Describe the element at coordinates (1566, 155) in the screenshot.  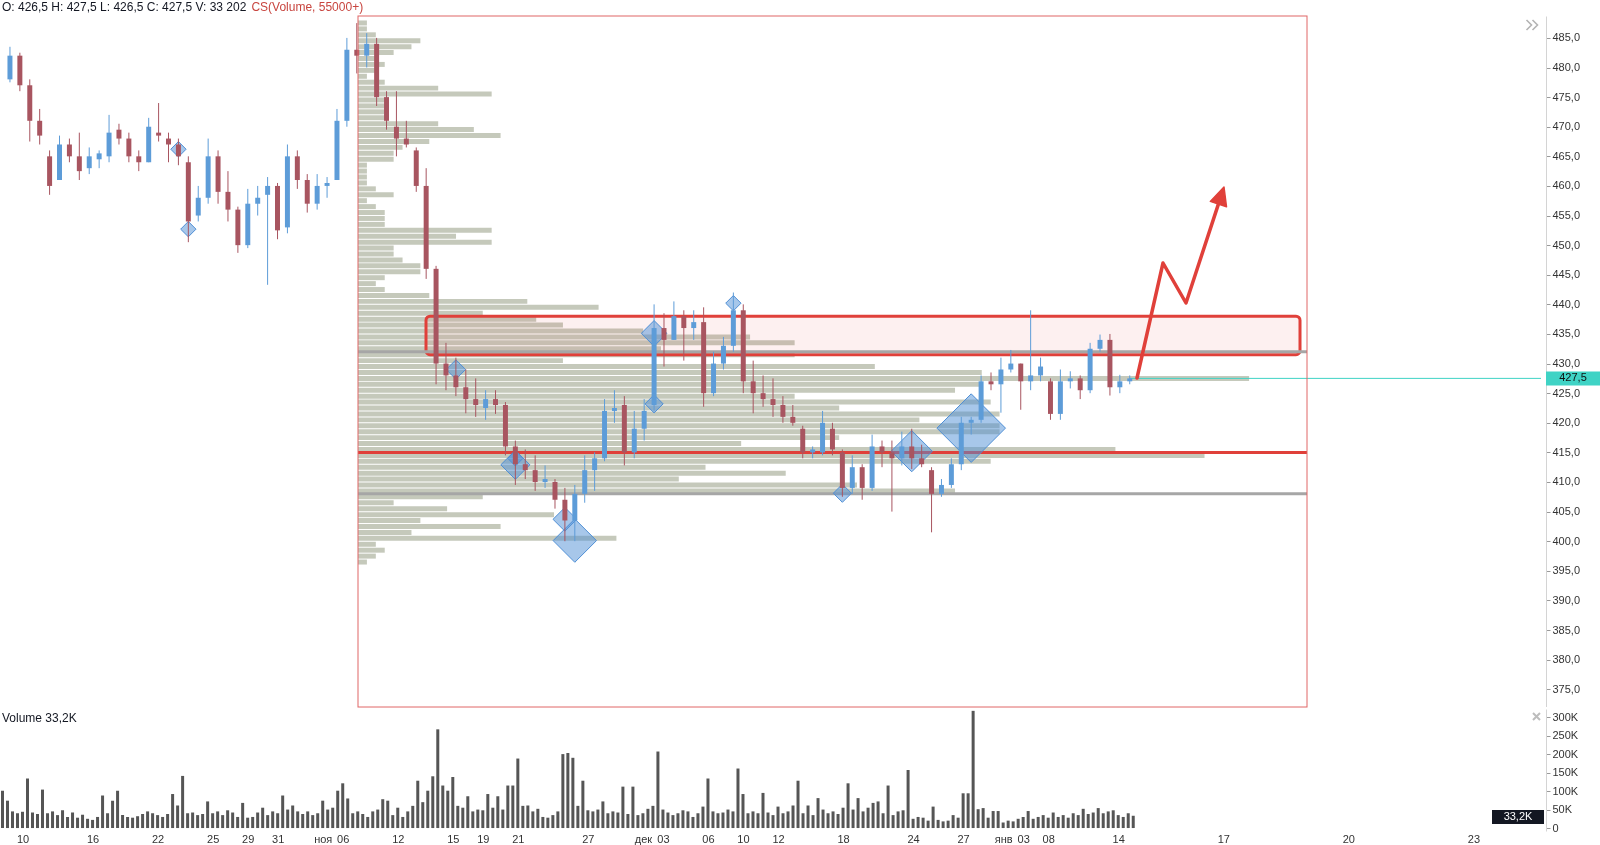
I see `y-tick-label: 465,0` at that location.